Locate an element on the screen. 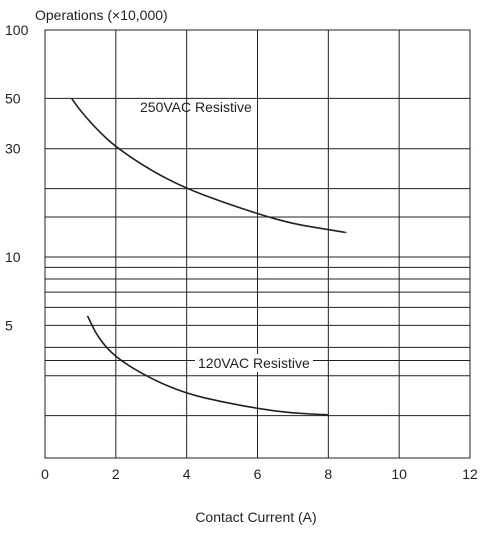 The width and height of the screenshot is (481, 533). x-axis-title: Contact Current (A) is located at coordinates (255, 517).